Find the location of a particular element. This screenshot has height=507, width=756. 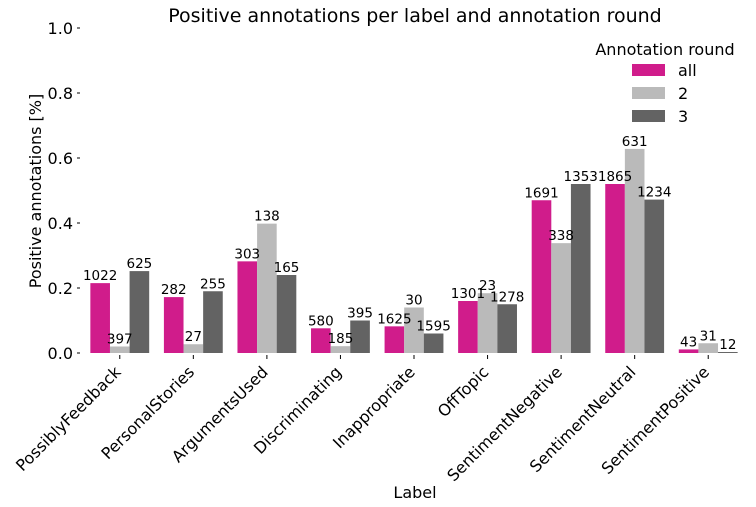

bar-all-ArgumentsUsed is located at coordinates (247, 307).